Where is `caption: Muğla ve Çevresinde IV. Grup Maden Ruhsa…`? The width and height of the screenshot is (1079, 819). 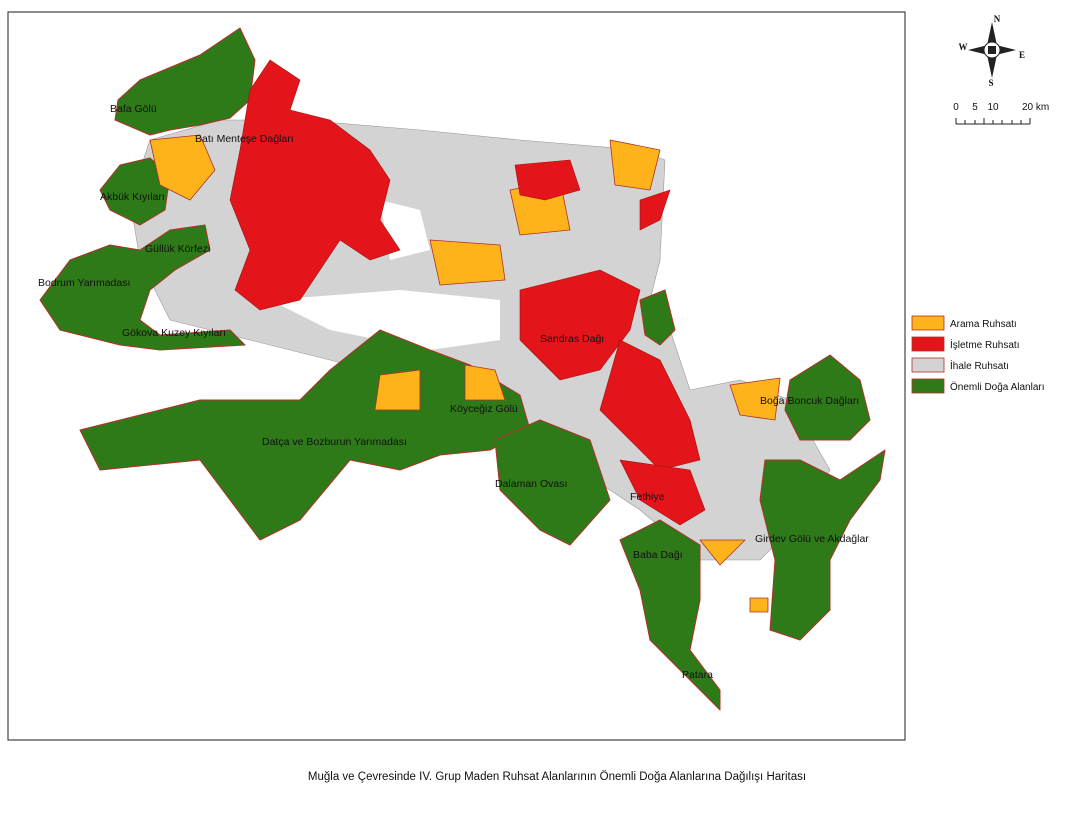
caption: Muğla ve Çevresinde IV. Grup Maden Ruhsa… is located at coordinates (557, 777).